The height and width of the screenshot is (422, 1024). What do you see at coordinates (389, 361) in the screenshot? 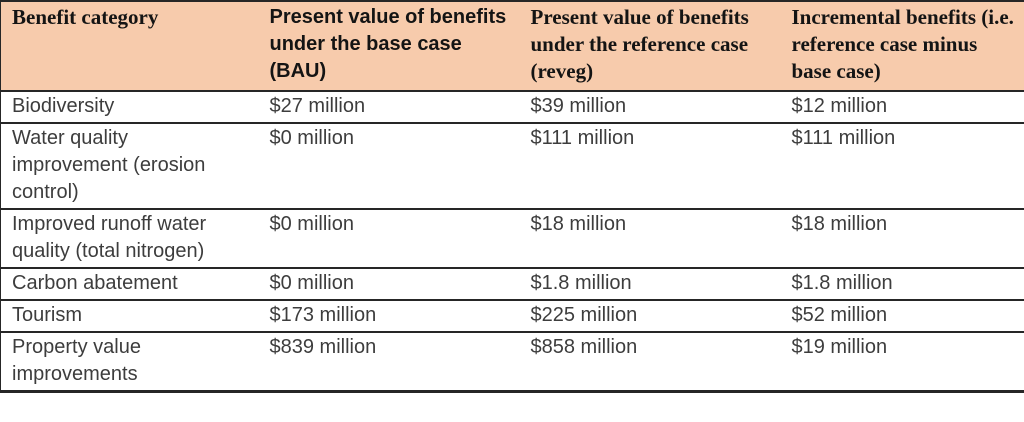
I see `cell-base-value: $839 million` at bounding box center [389, 361].